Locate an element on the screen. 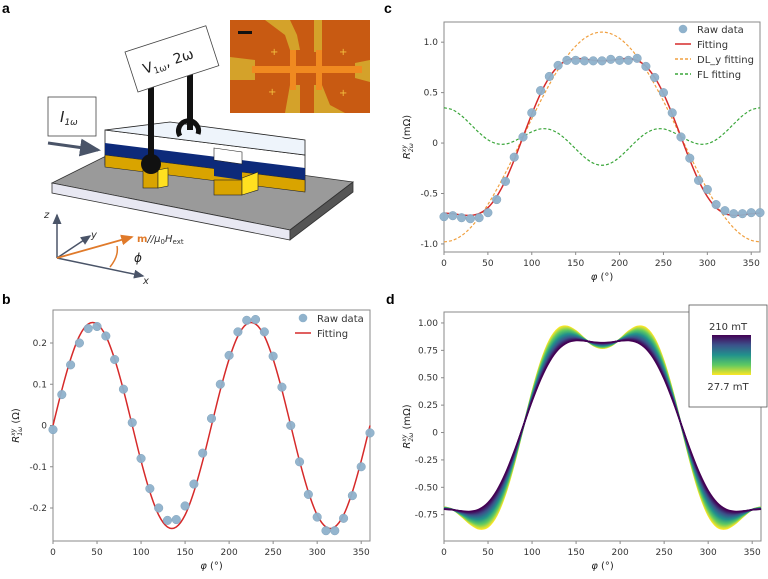  y-tick-label: -0.50 is located at coordinates (427, 488).